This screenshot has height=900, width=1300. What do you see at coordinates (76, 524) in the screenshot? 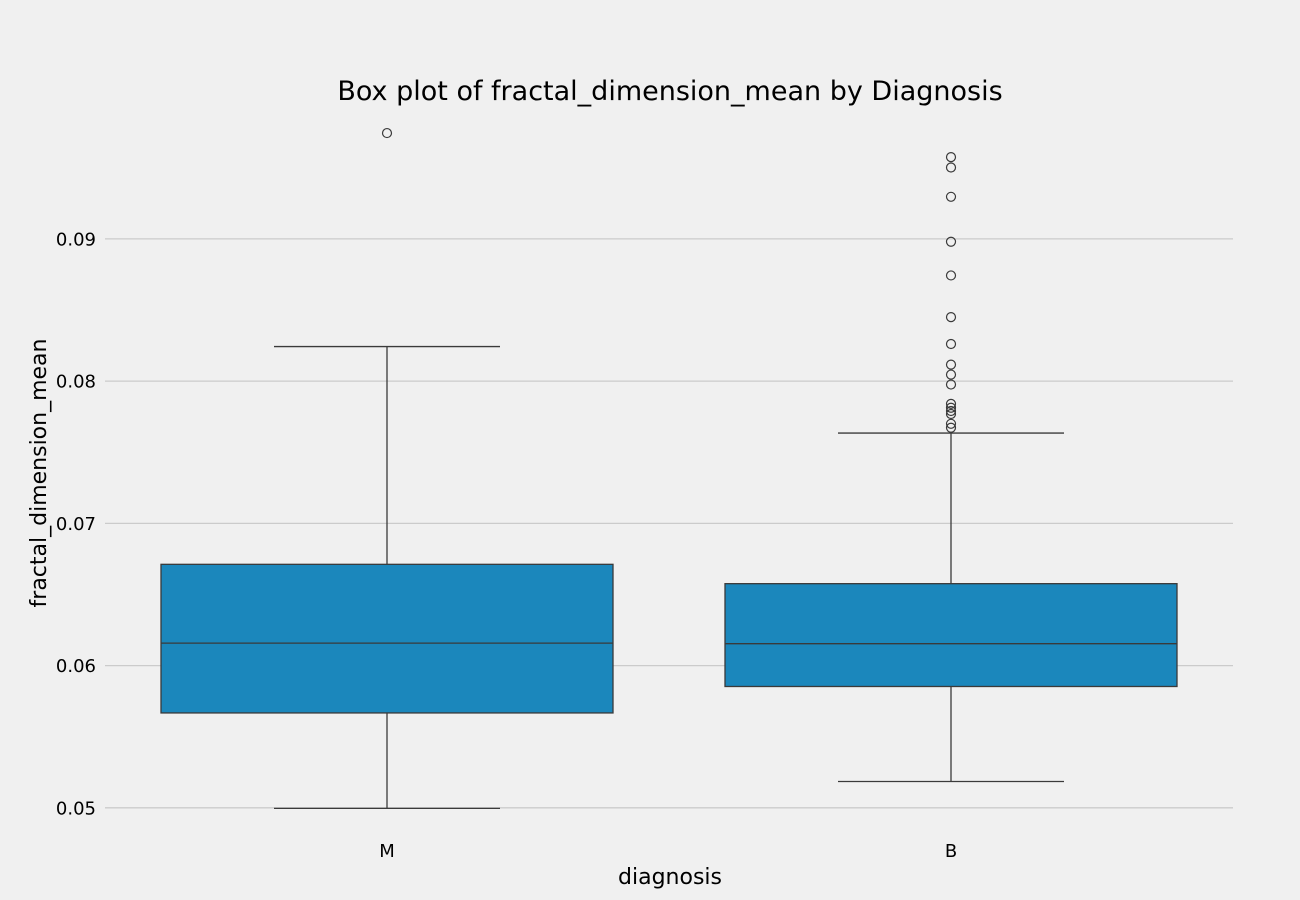
I see `y-tick-label: 0.07` at bounding box center [76, 524].